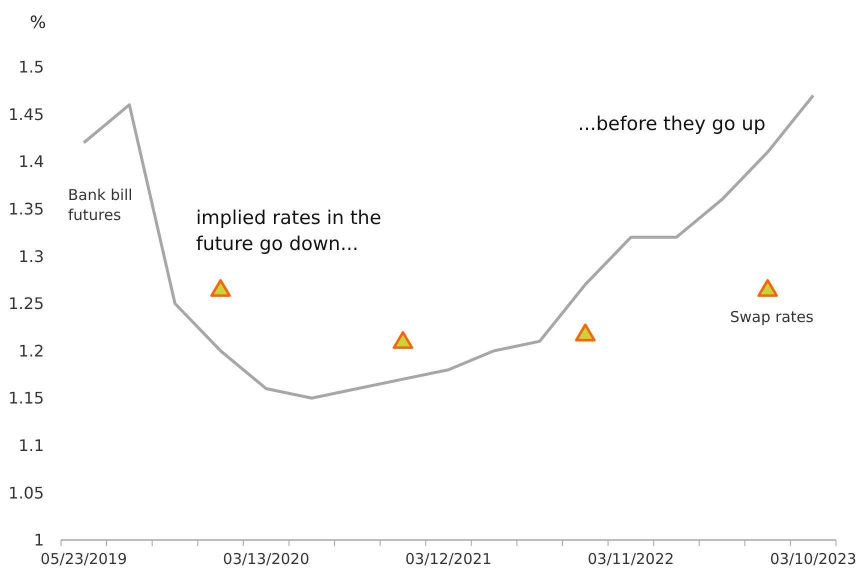  What do you see at coordinates (31, 162) in the screenshot?
I see `y-tick-label: 1.4` at bounding box center [31, 162].